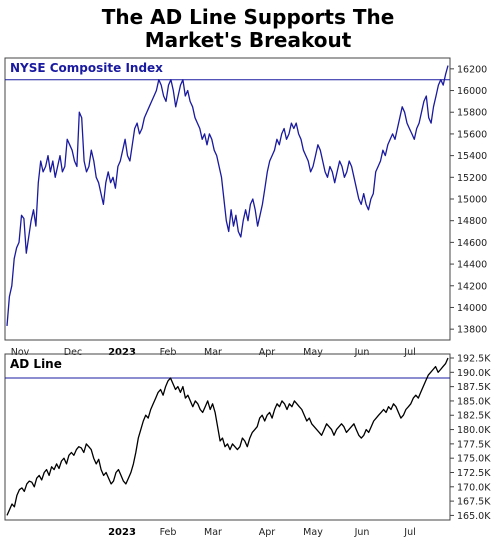  What do you see at coordinates (474, 516) in the screenshot?
I see `ad-y-tick-label: 165.0K` at bounding box center [474, 516].